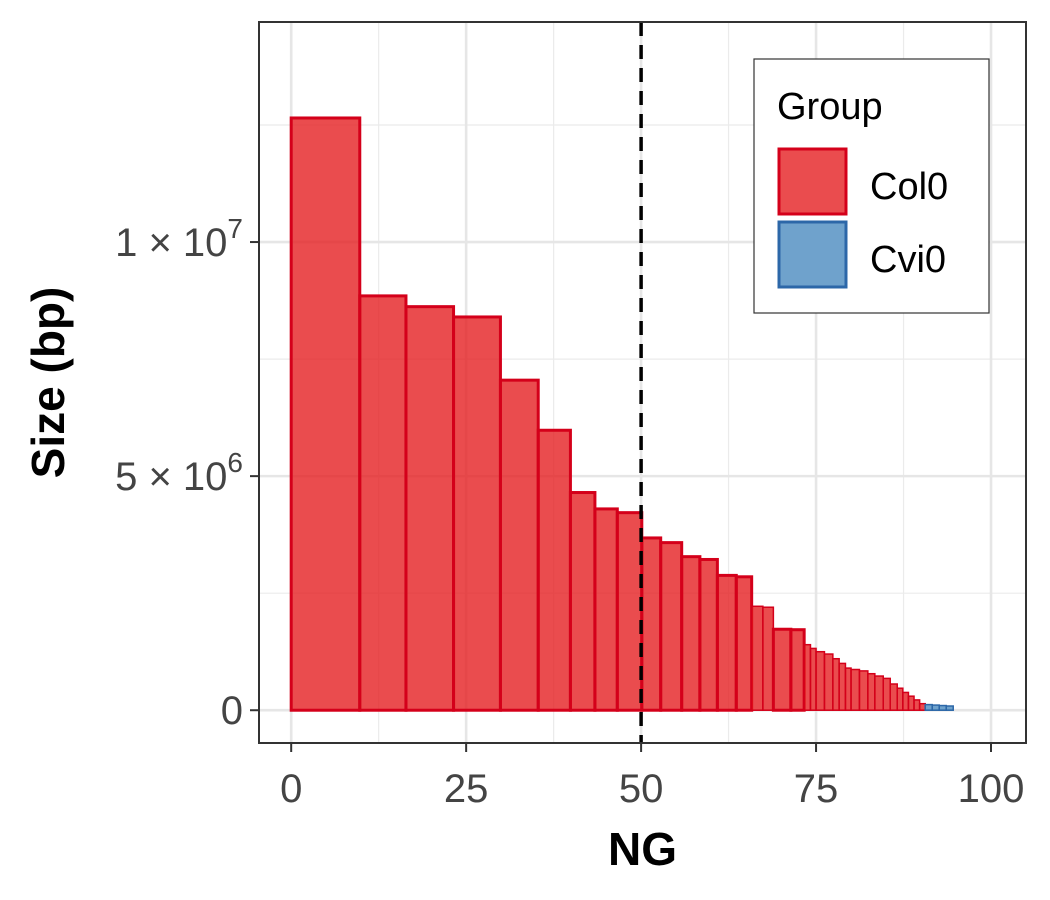 Image resolution: width=1050 pixels, height=900 pixels. I want to click on legend-entry-cvi0: Cvi0, so click(861, 254).